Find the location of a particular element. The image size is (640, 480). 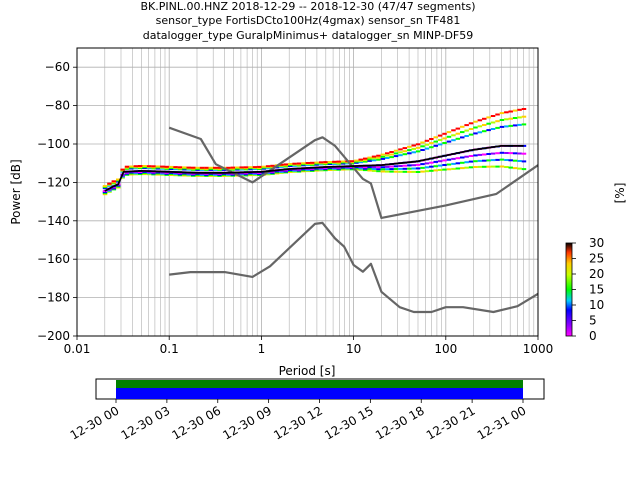

colorbar-tick-label: 5 is located at coordinates (593, 321).